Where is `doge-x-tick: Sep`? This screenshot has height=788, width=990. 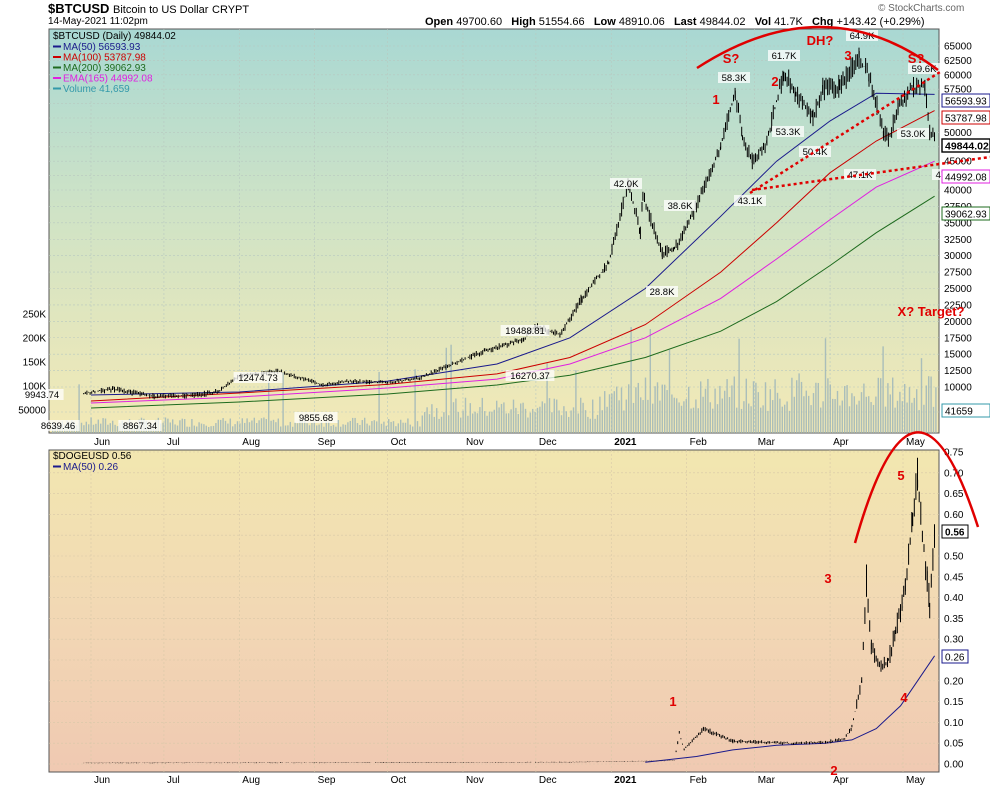
doge-x-tick: Sep is located at coordinates (327, 780).